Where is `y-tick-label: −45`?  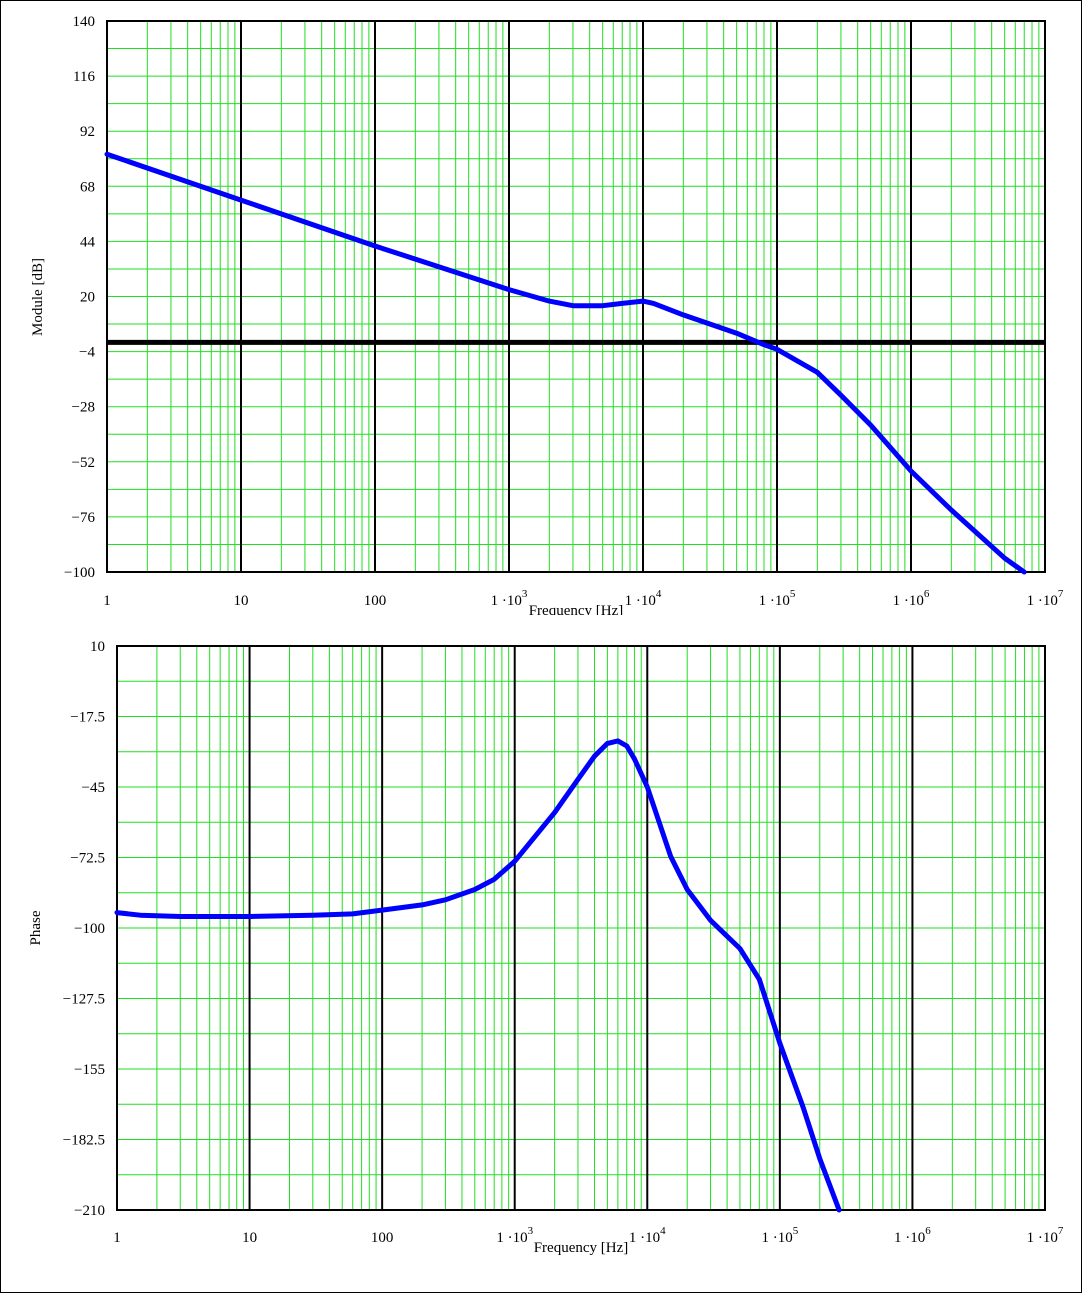
y-tick-label: −45 is located at coordinates (93, 788).